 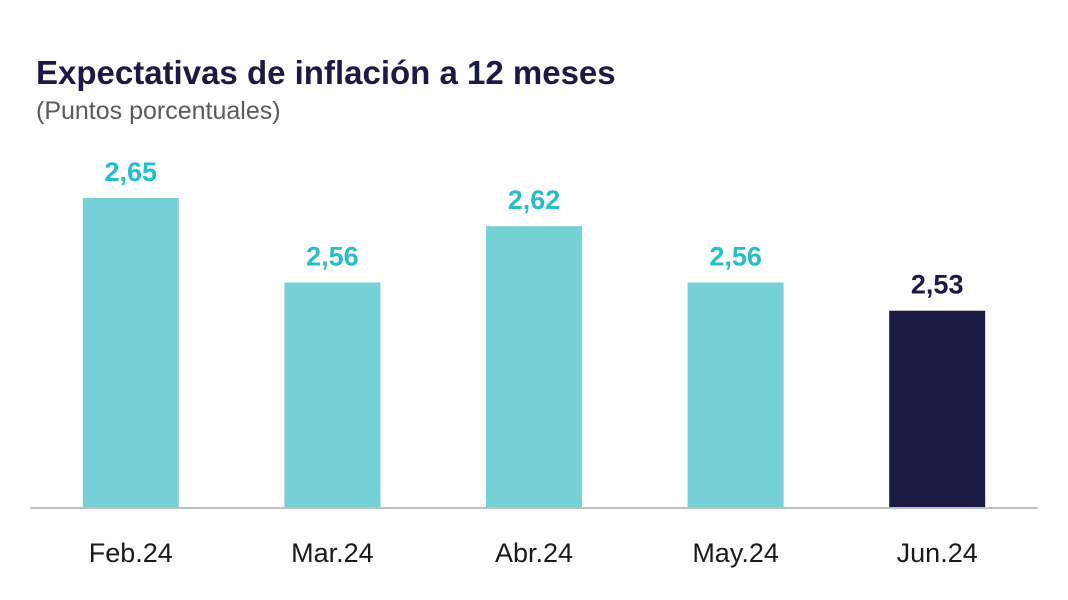 I want to click on chart-subtitle: (Puntos porcentuales), so click(x=158, y=111).